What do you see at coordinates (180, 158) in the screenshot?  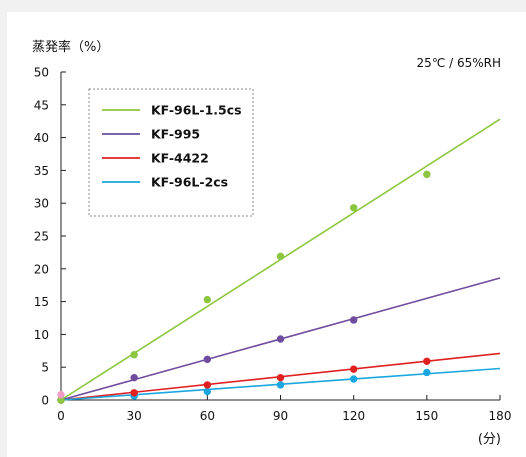 I see `legend-label: KF-4422` at bounding box center [180, 158].